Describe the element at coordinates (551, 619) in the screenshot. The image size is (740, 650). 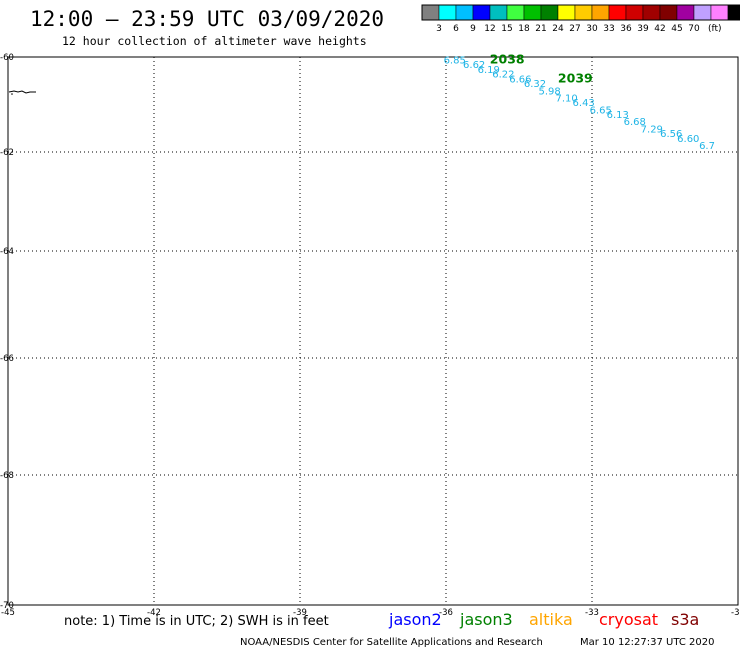
I see `satellite-legend-item: altika` at that location.